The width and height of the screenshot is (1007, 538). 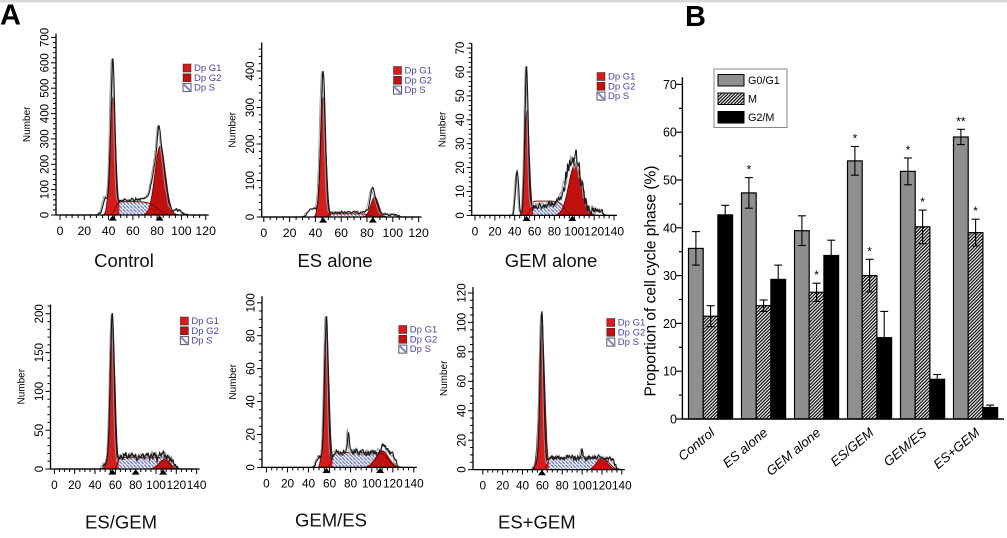 I want to click on svg-text: 70, so click(x=670, y=85).